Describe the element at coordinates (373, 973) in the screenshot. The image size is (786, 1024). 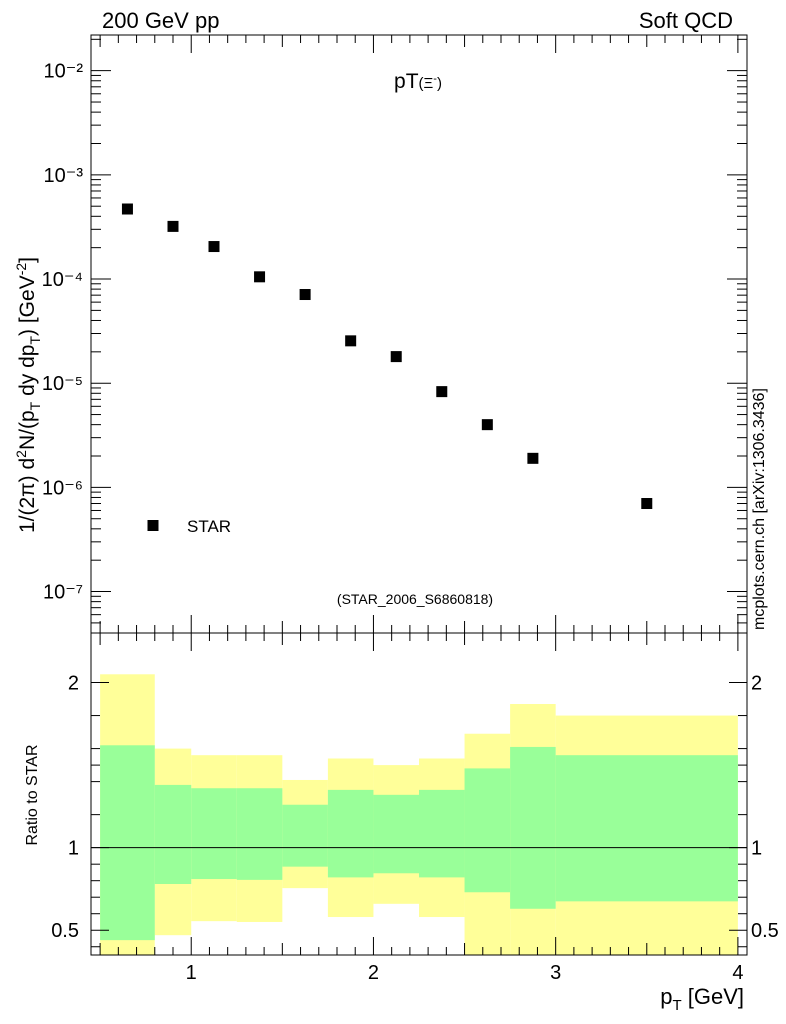
I see `x-tick-label: 2` at that location.